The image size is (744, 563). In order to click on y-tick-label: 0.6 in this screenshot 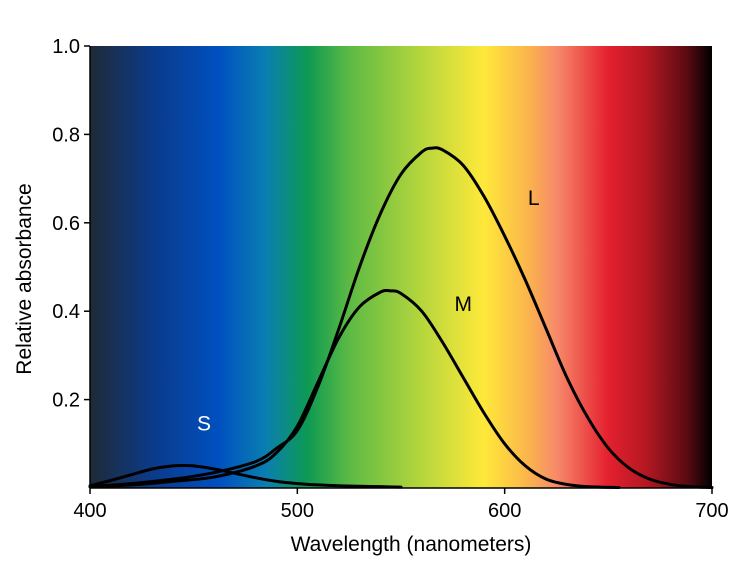, I will do `click(66, 224)`.